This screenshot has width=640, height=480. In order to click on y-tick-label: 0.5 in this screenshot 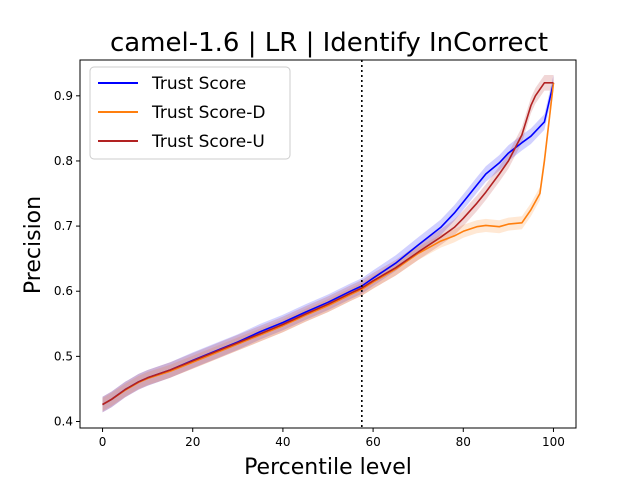, I will do `click(63, 356)`.